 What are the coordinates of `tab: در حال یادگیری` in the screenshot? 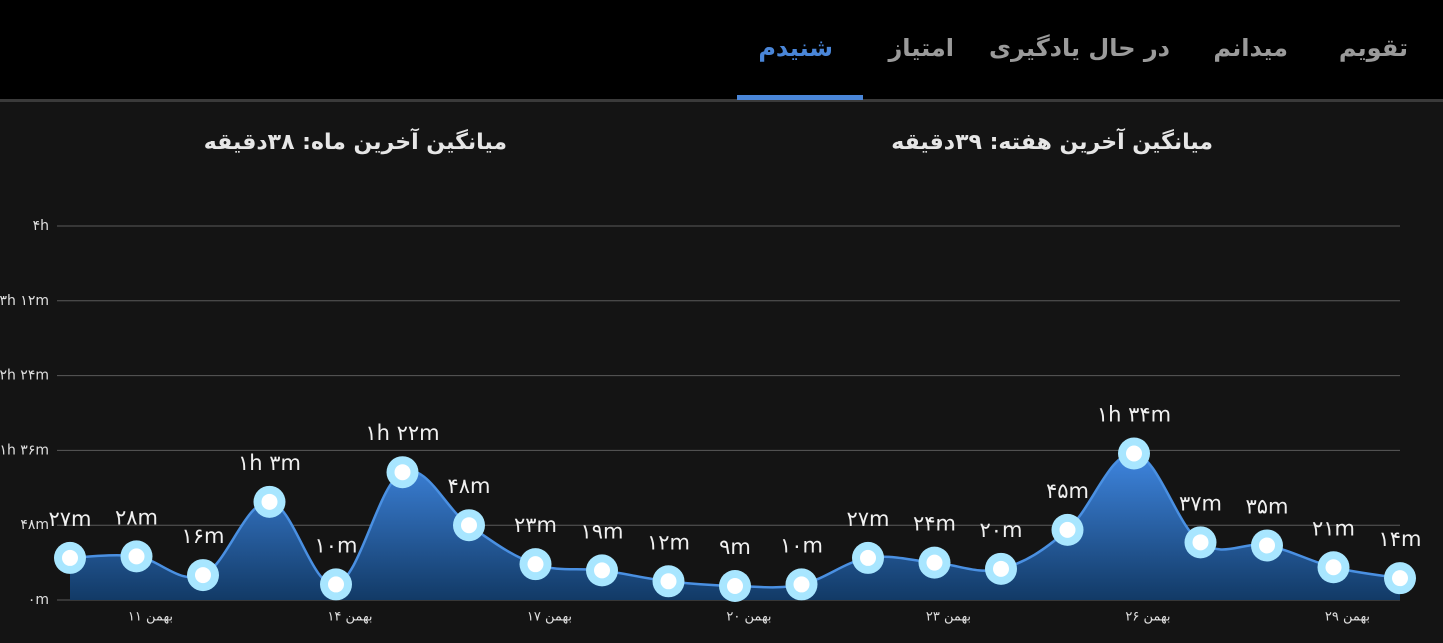 It's located at (1079, 48).